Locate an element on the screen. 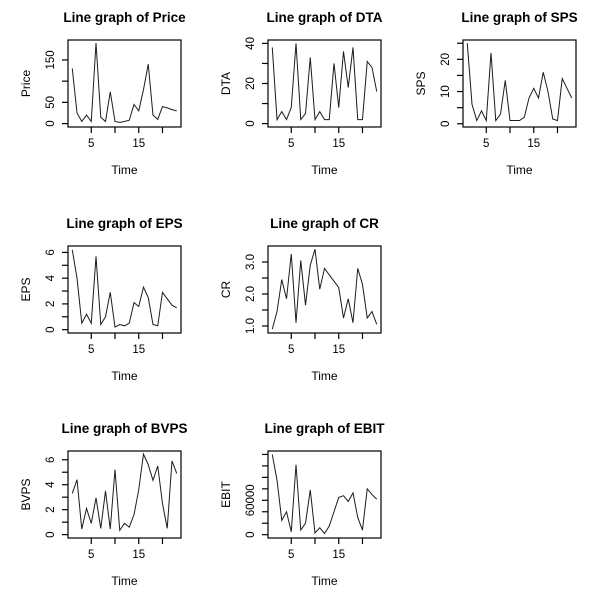 The height and width of the screenshot is (611, 600). chart-svg: Line graph of BVPS BVPS Time 0 2 4 6 5 15 is located at coordinates (103, 504).